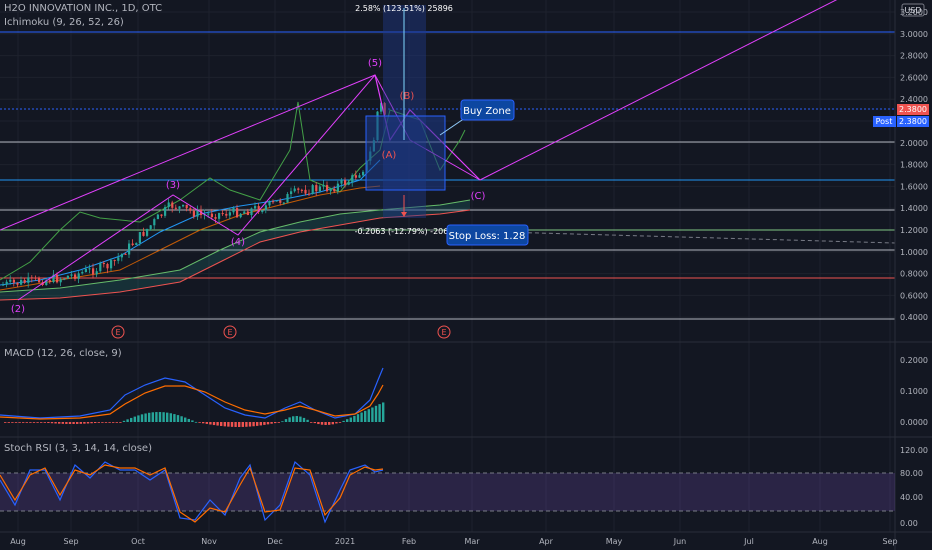  Describe the element at coordinates (914, 252) in the screenshot. I see `price-tick: 1.0000` at that location.